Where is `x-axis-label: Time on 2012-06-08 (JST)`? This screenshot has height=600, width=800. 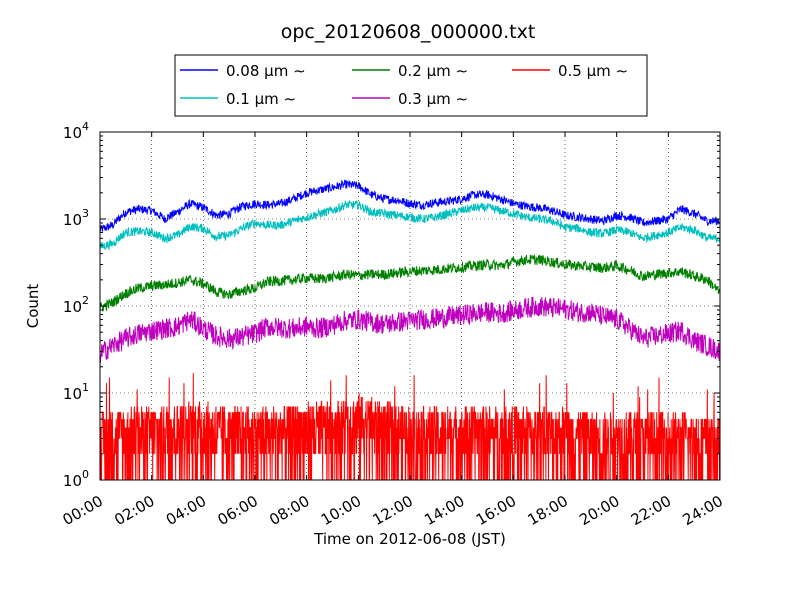 x-axis-label: Time on 2012-06-08 (JST) is located at coordinates (409, 539).